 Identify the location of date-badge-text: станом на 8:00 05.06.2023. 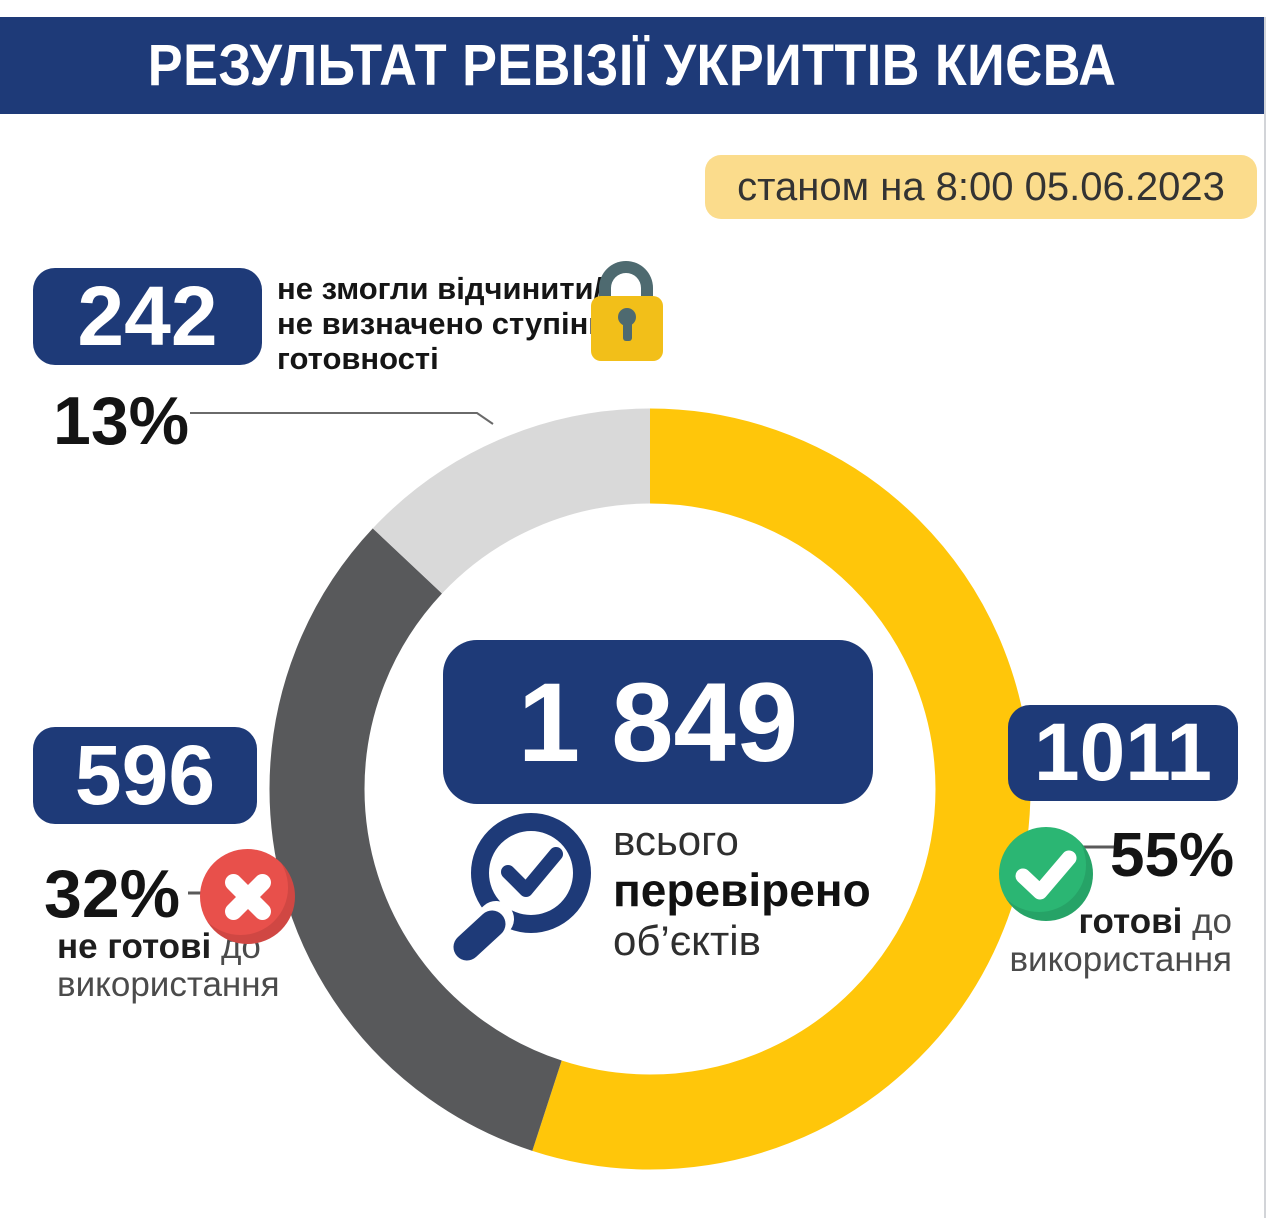
(981, 186).